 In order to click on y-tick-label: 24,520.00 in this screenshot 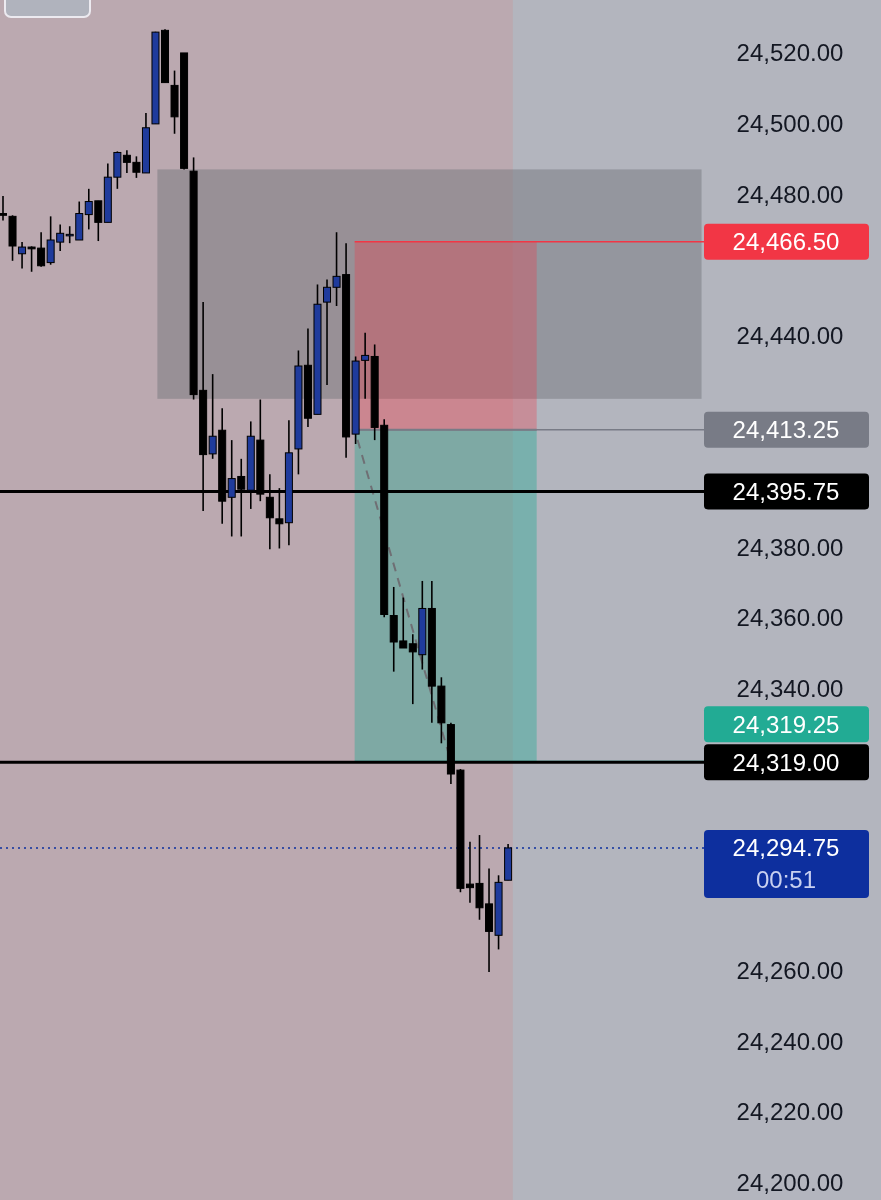, I will do `click(790, 53)`.